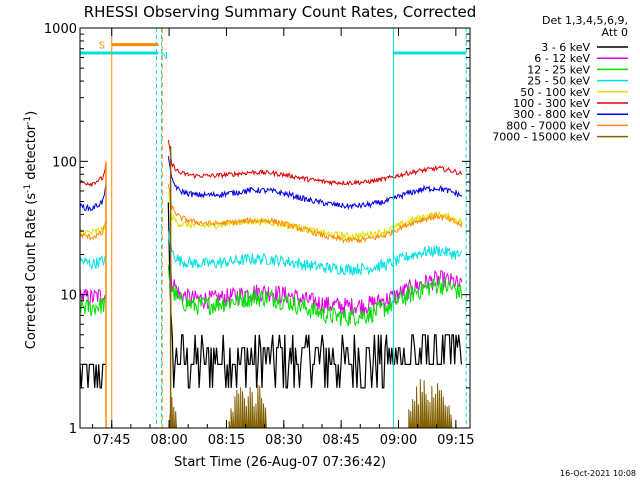 Image resolution: width=640 pixels, height=480 pixels. I want to click on x-tick-label-4: 08:45, so click(340, 440).